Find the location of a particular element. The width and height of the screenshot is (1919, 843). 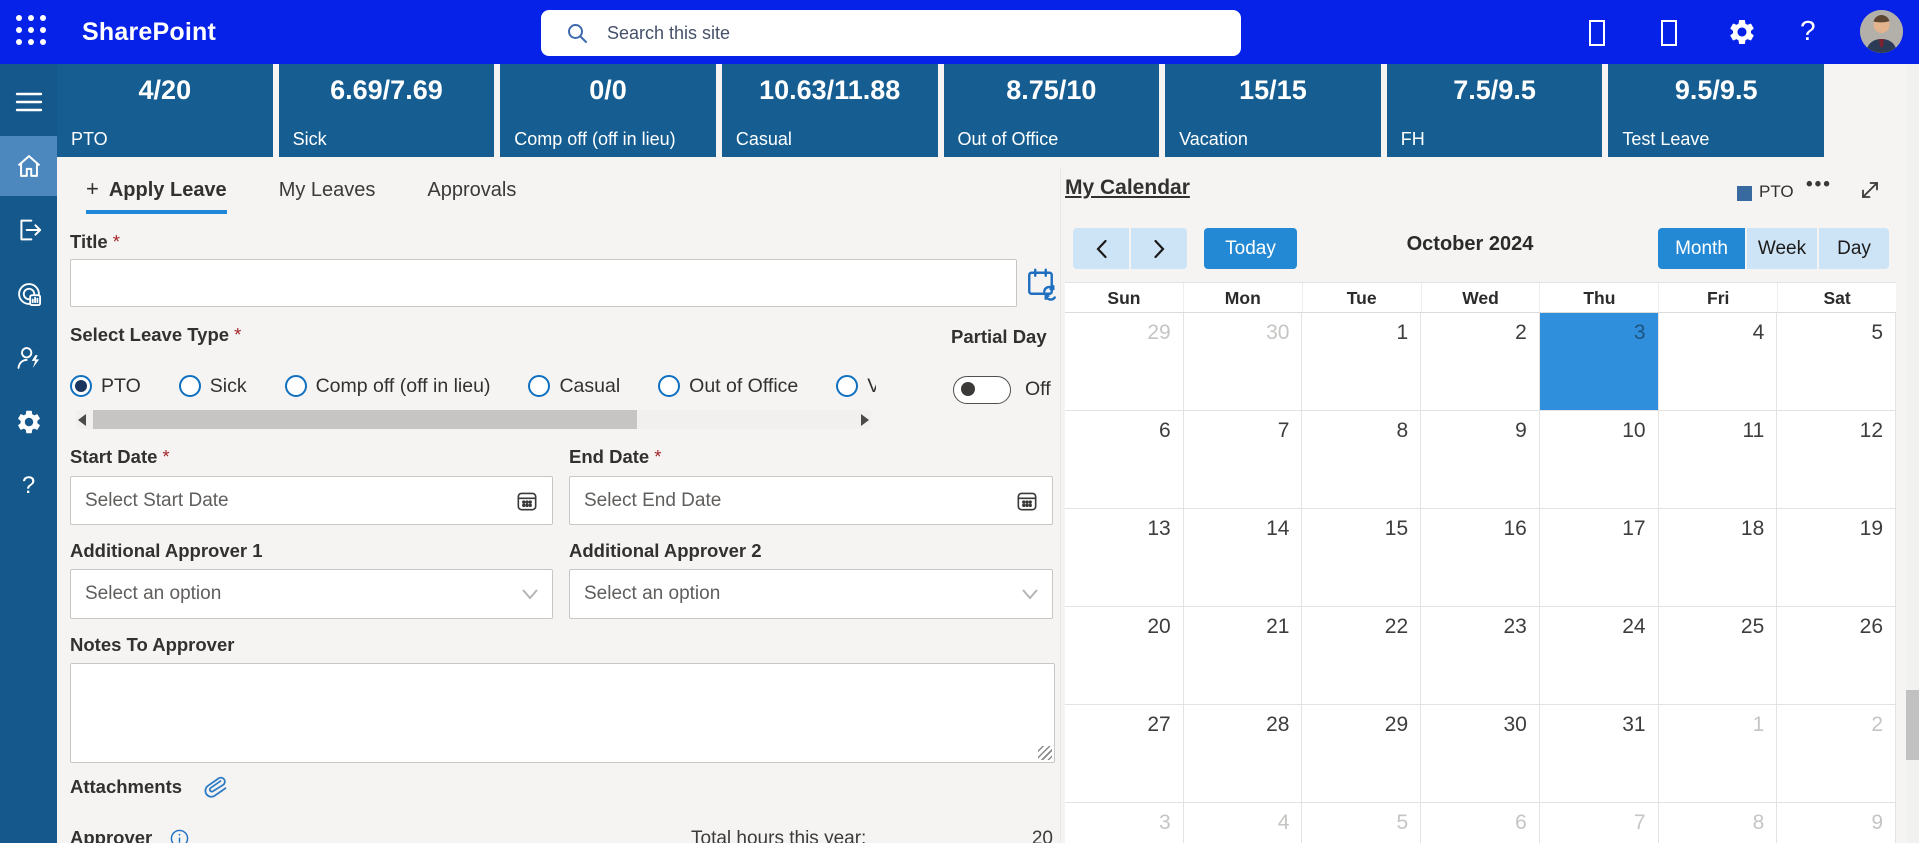

today-button: Today is located at coordinates (1250, 248).